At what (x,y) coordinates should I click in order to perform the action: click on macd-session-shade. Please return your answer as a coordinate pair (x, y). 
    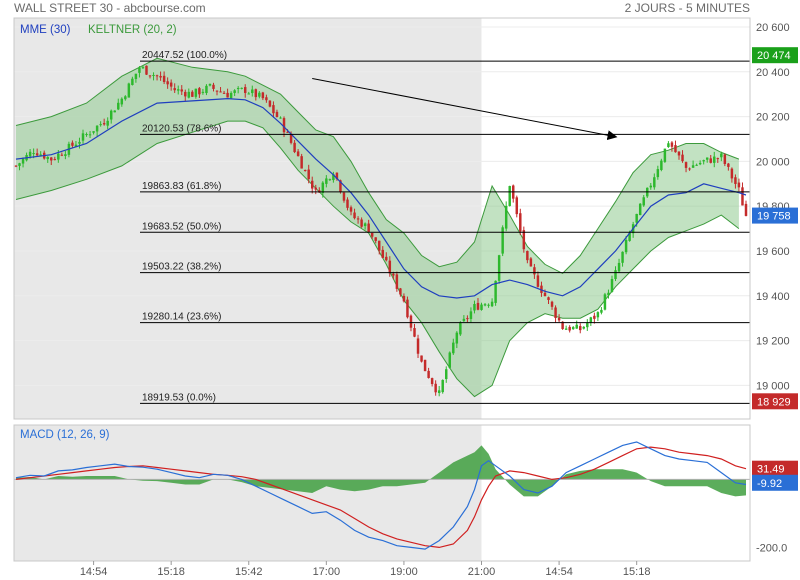
    Looking at the image, I should click on (248, 493).